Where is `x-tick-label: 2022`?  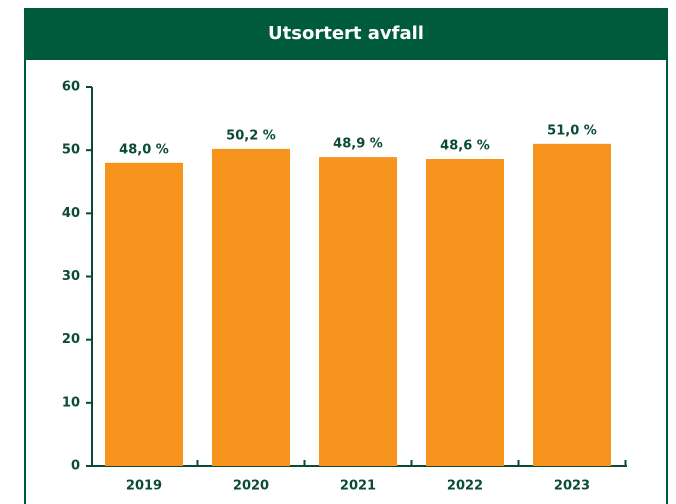 x-tick-label: 2022 is located at coordinates (465, 486).